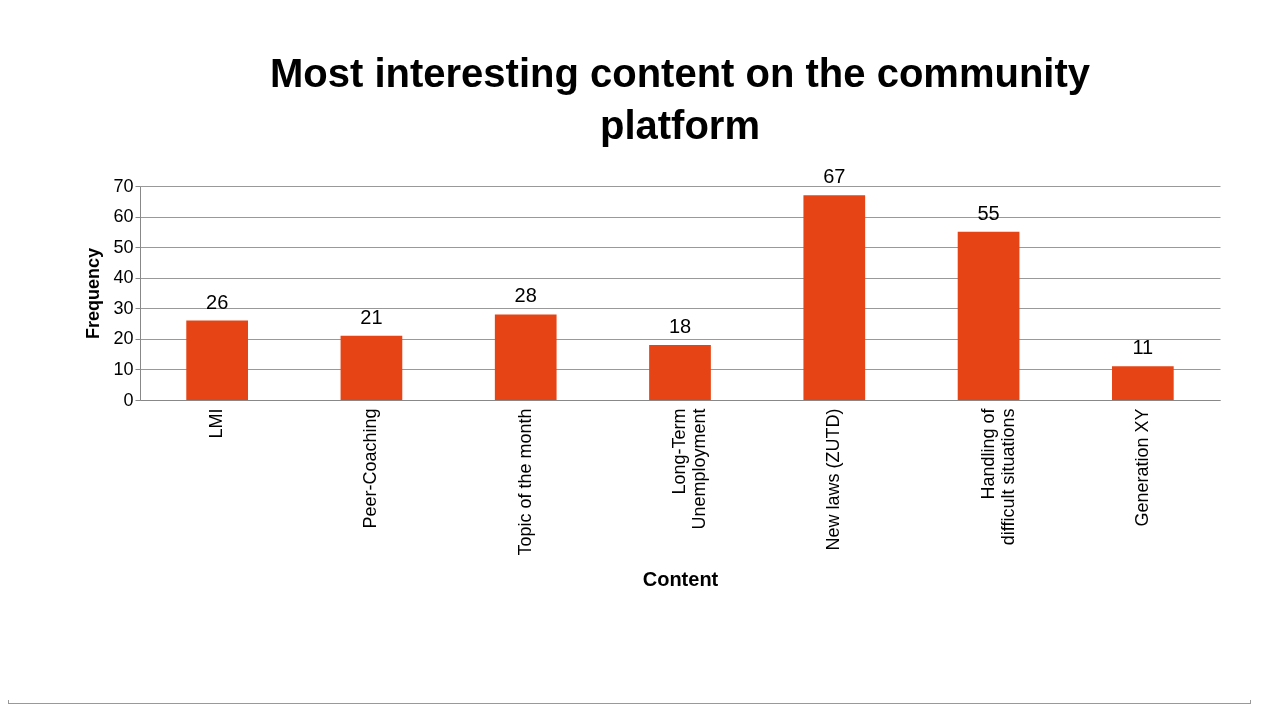  Describe the element at coordinates (370, 468) in the screenshot. I see `x-tick-label: Peer-Coaching` at that location.